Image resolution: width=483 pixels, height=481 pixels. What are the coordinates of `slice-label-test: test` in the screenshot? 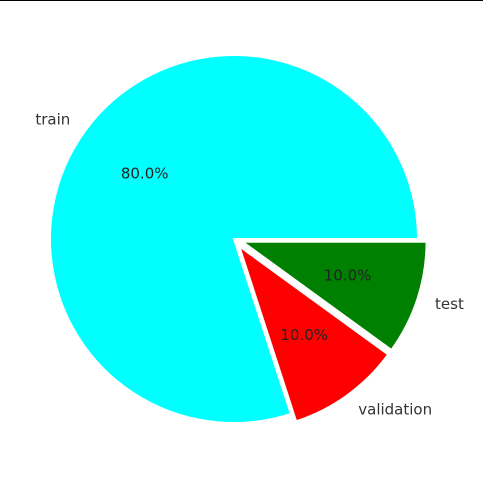 It's located at (449, 304).